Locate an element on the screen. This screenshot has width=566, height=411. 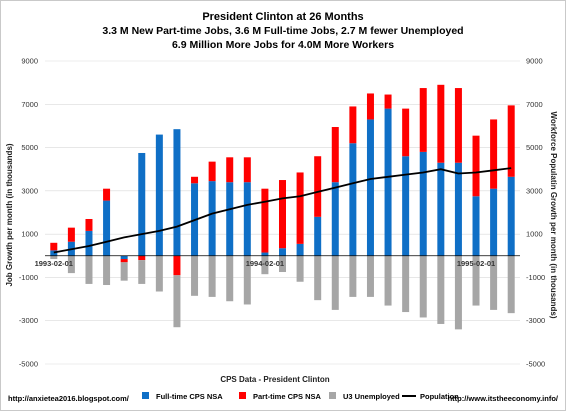
y-tick-label-left: 3000 is located at coordinates (29, 190).